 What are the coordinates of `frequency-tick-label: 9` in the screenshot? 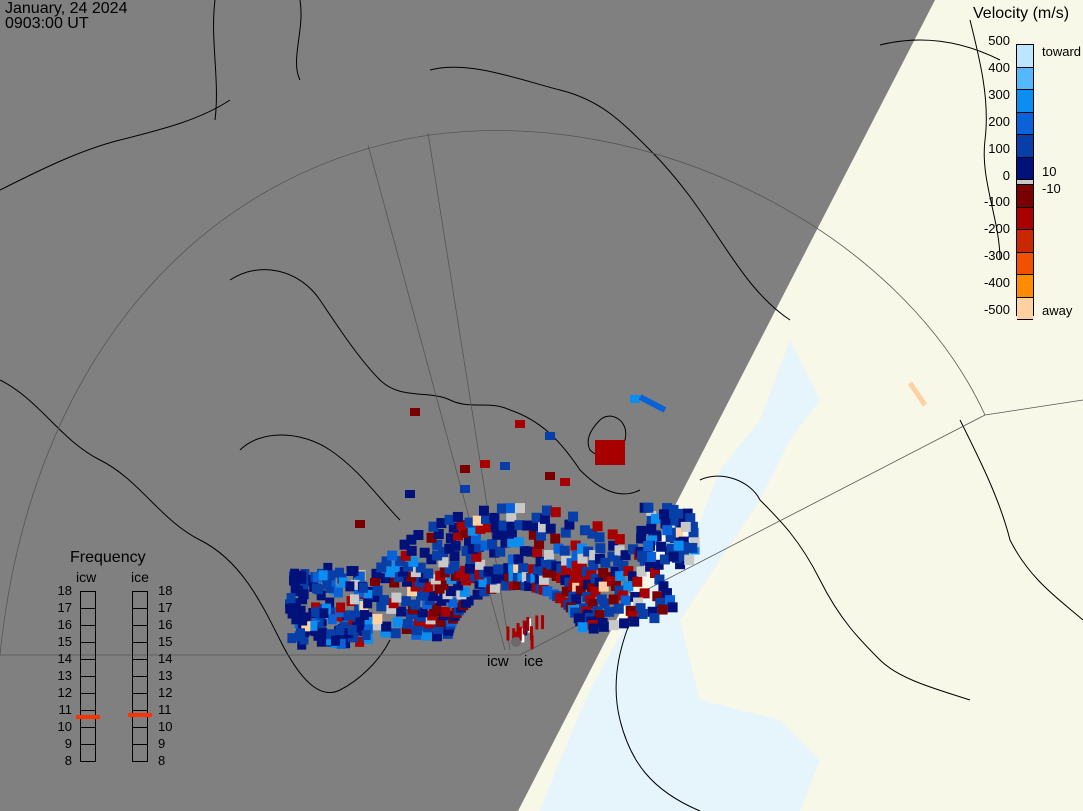 It's located at (68, 743).